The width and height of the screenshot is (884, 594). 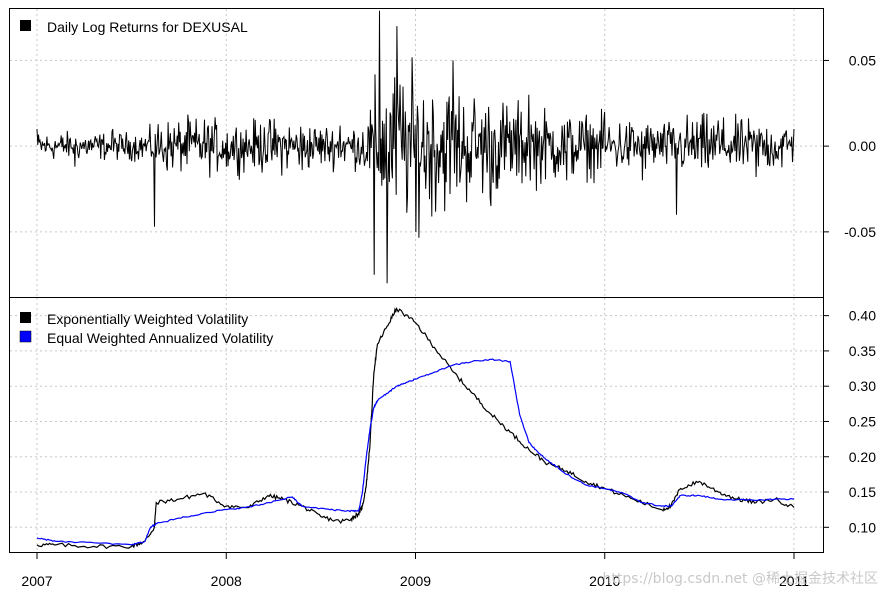 What do you see at coordinates (862, 386) in the screenshot?
I see `y-tick-label-volatility: 0.30` at bounding box center [862, 386].